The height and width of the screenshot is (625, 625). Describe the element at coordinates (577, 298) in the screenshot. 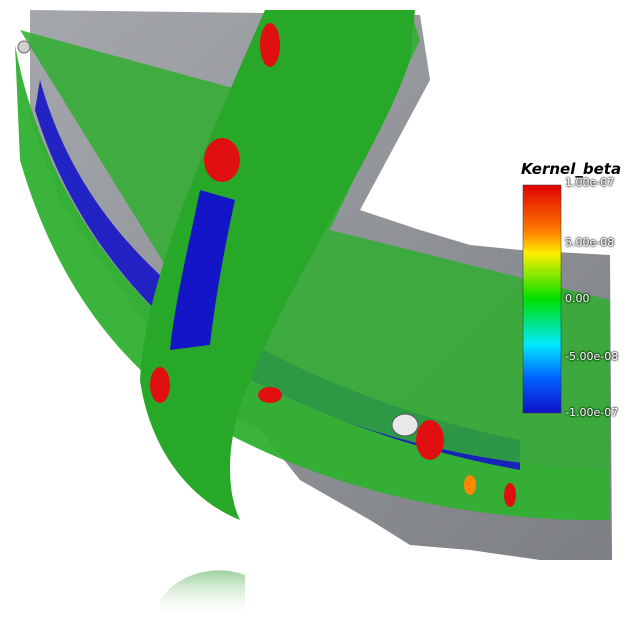

I see `colorbar-tick-label: 0.00` at that location.